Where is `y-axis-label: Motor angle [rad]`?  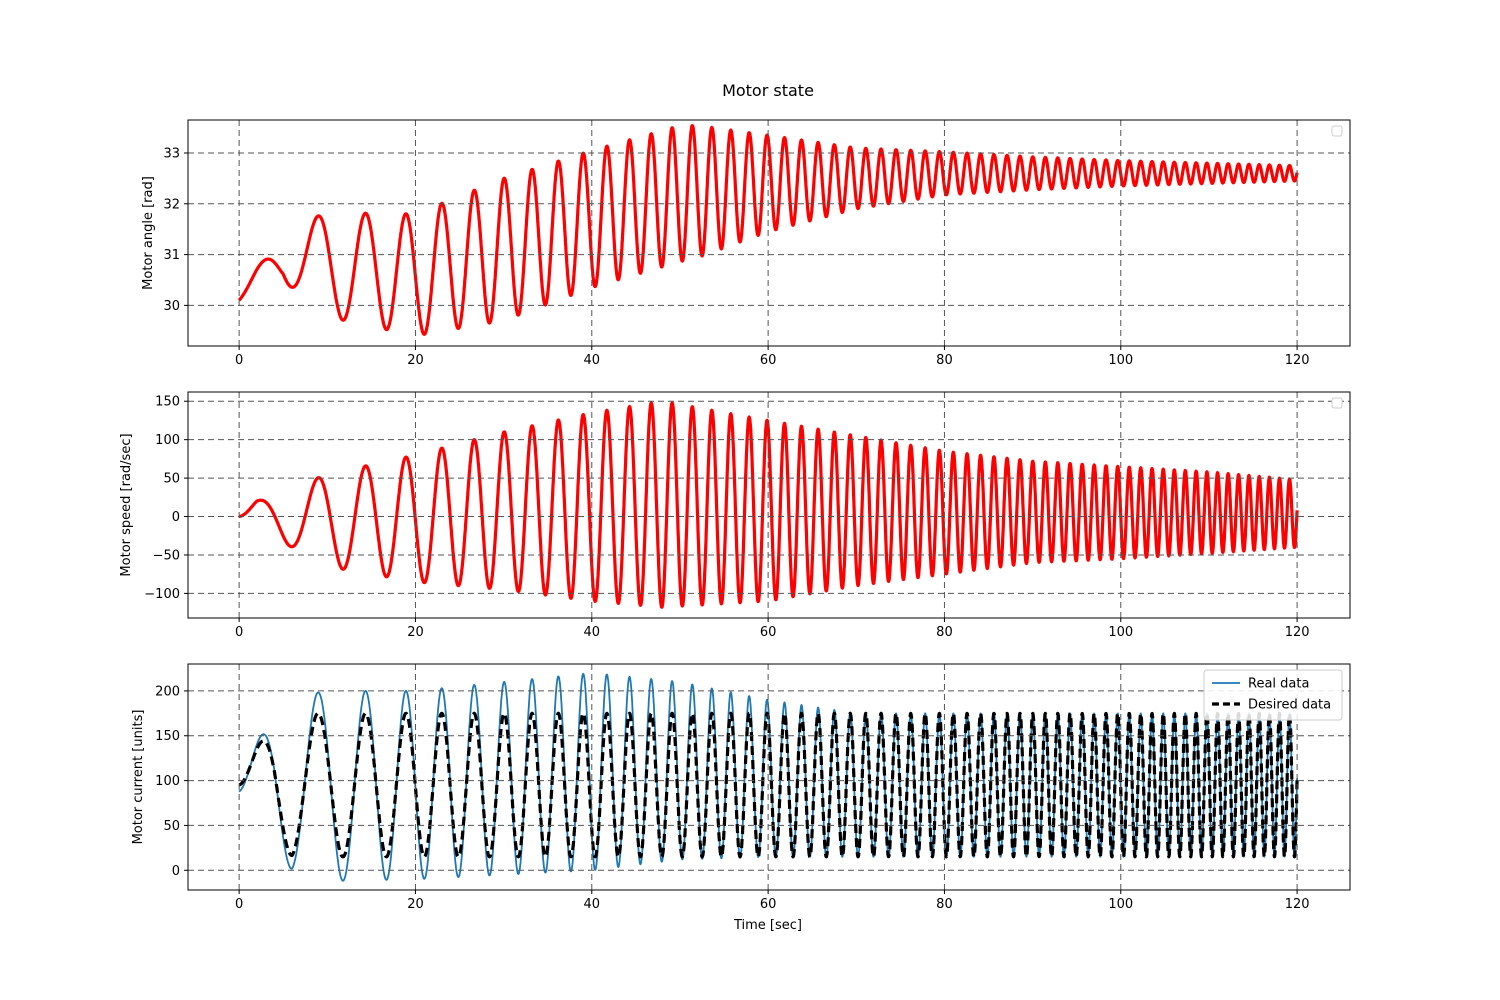
y-axis-label: Motor angle [rad] is located at coordinates (148, 233).